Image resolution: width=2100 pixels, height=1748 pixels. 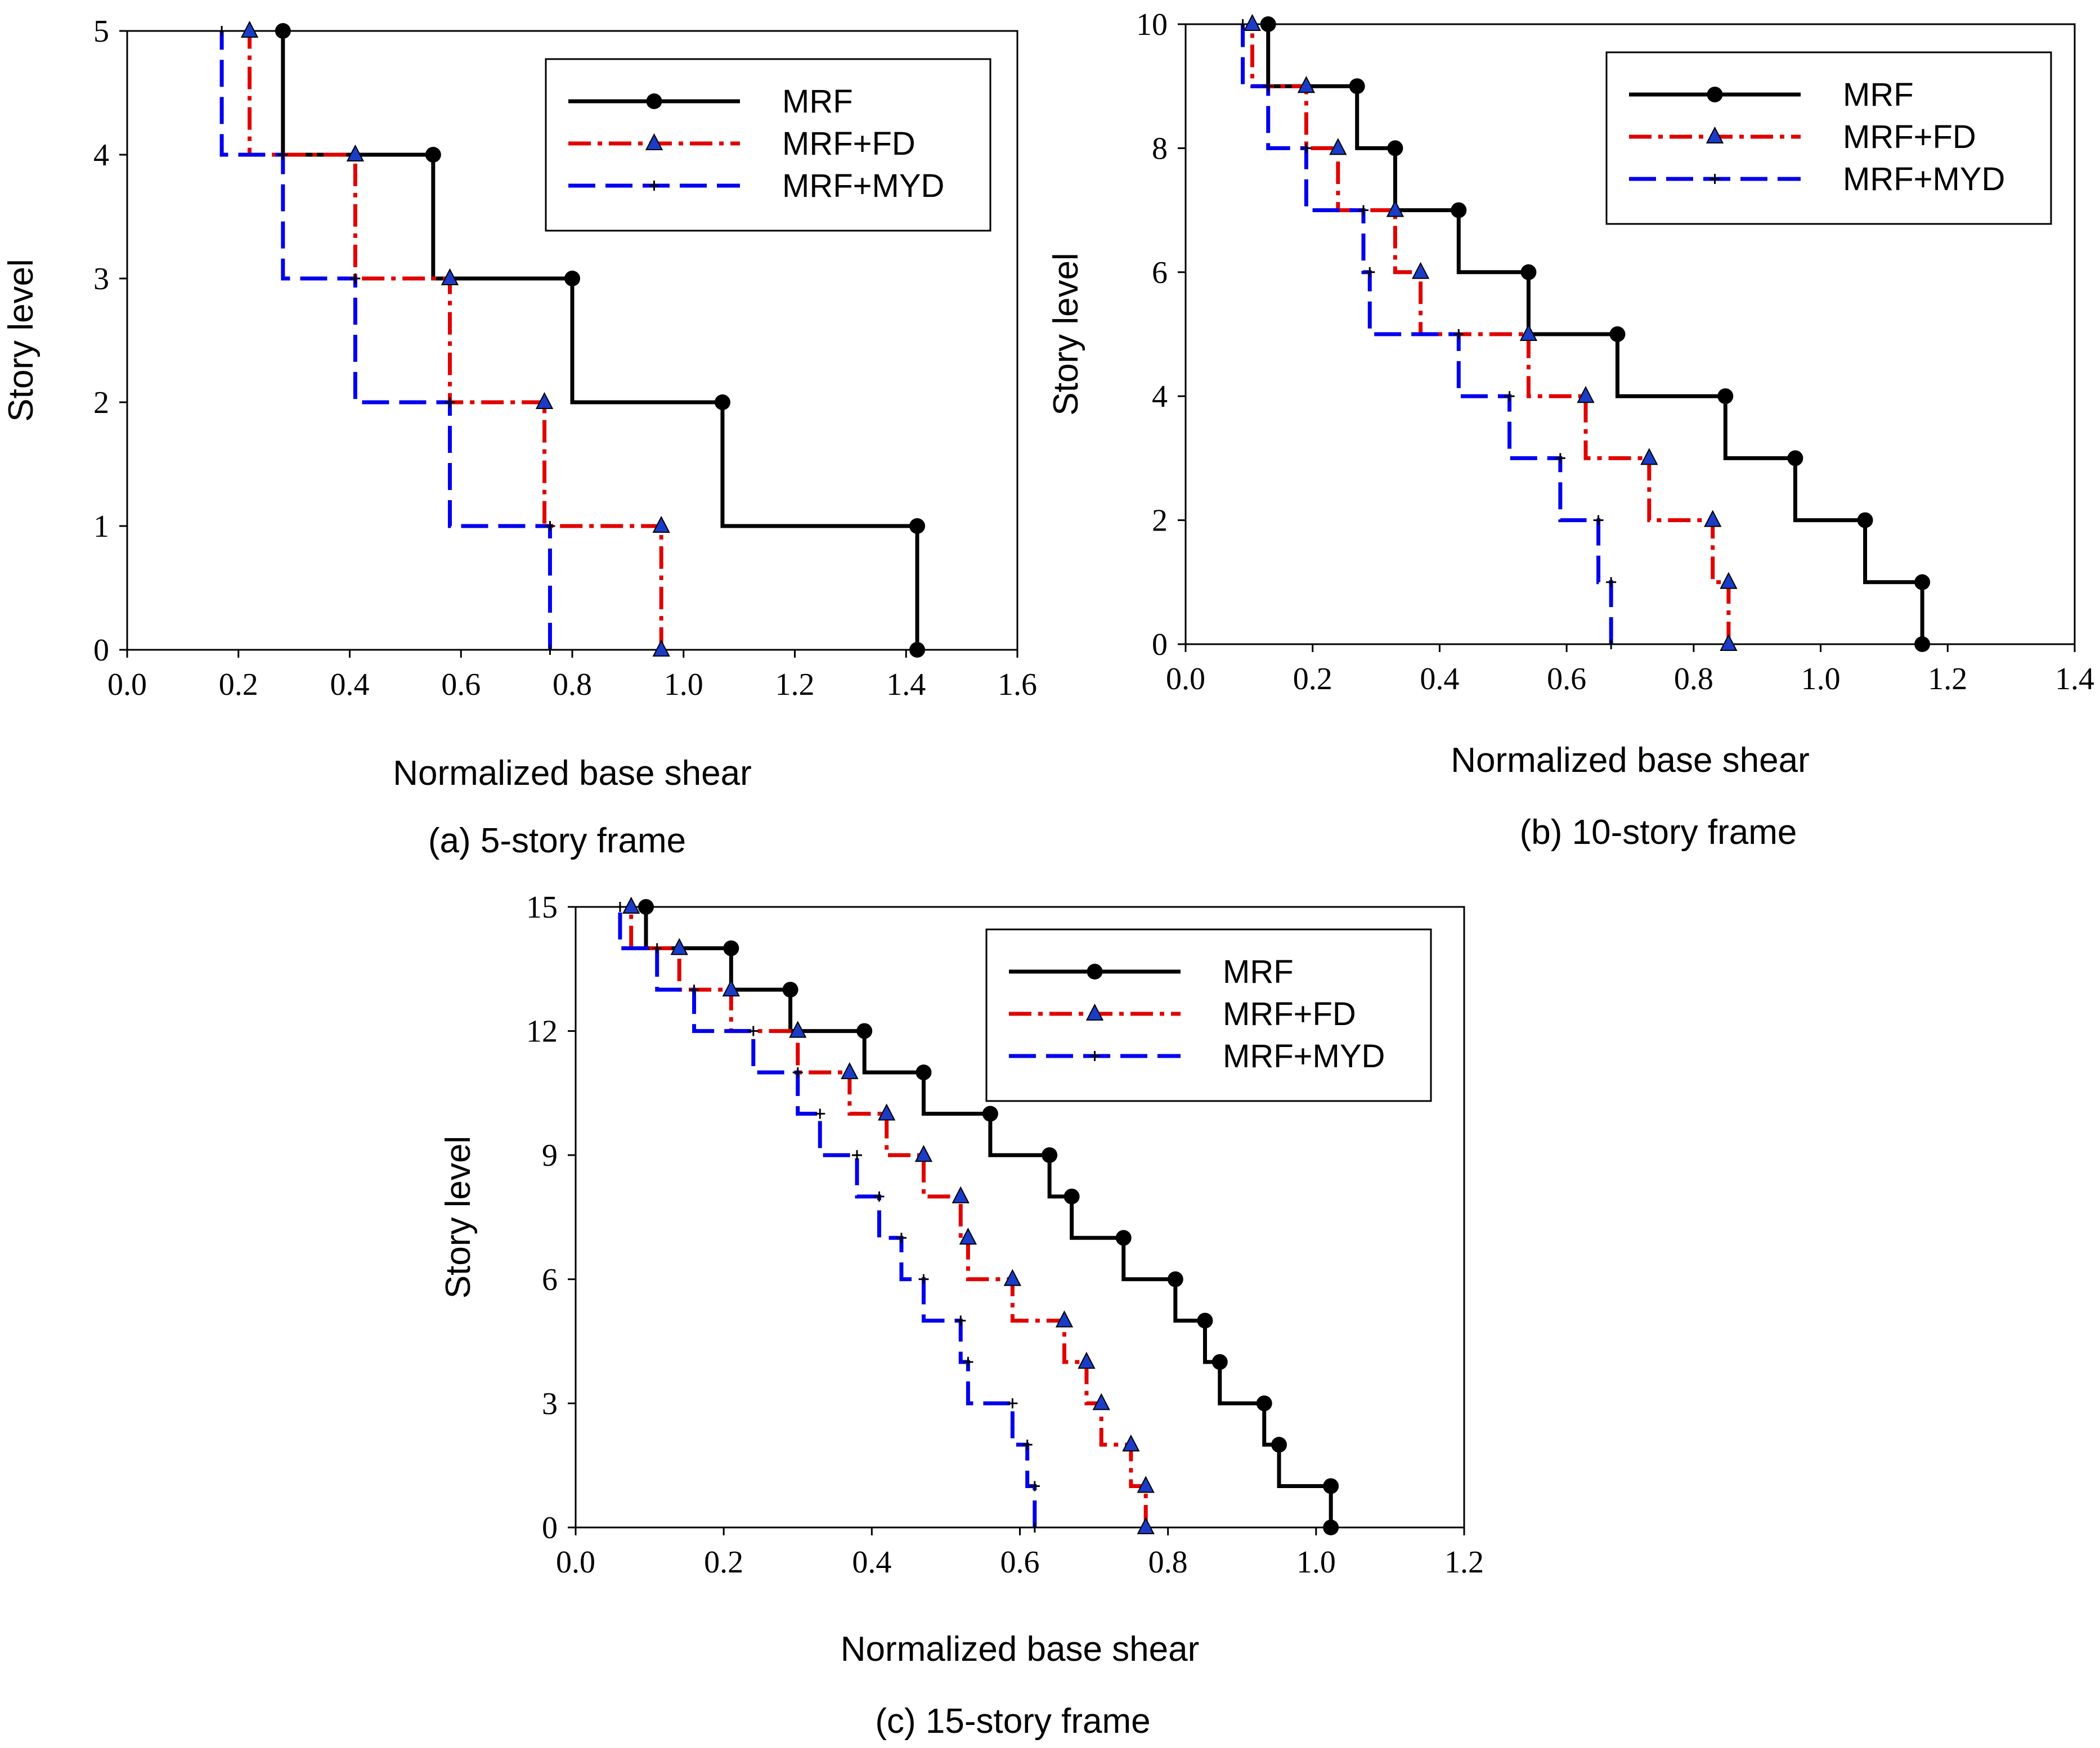 I want to click on y-tick-label: 9, so click(x=550, y=1155).